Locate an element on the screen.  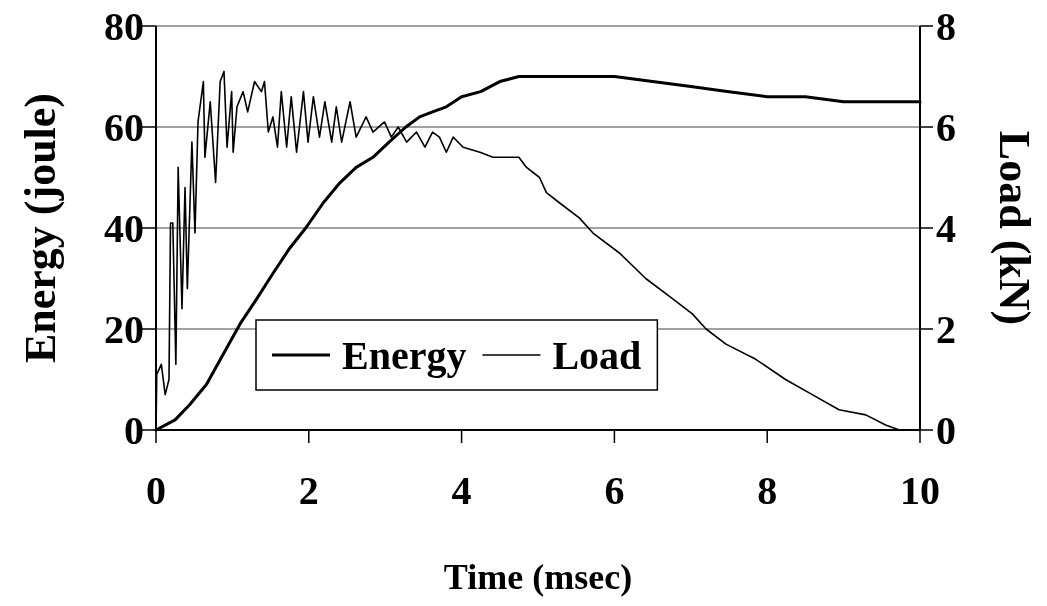
y2-axis-title: Load (kN) is located at coordinates (1015, 228).